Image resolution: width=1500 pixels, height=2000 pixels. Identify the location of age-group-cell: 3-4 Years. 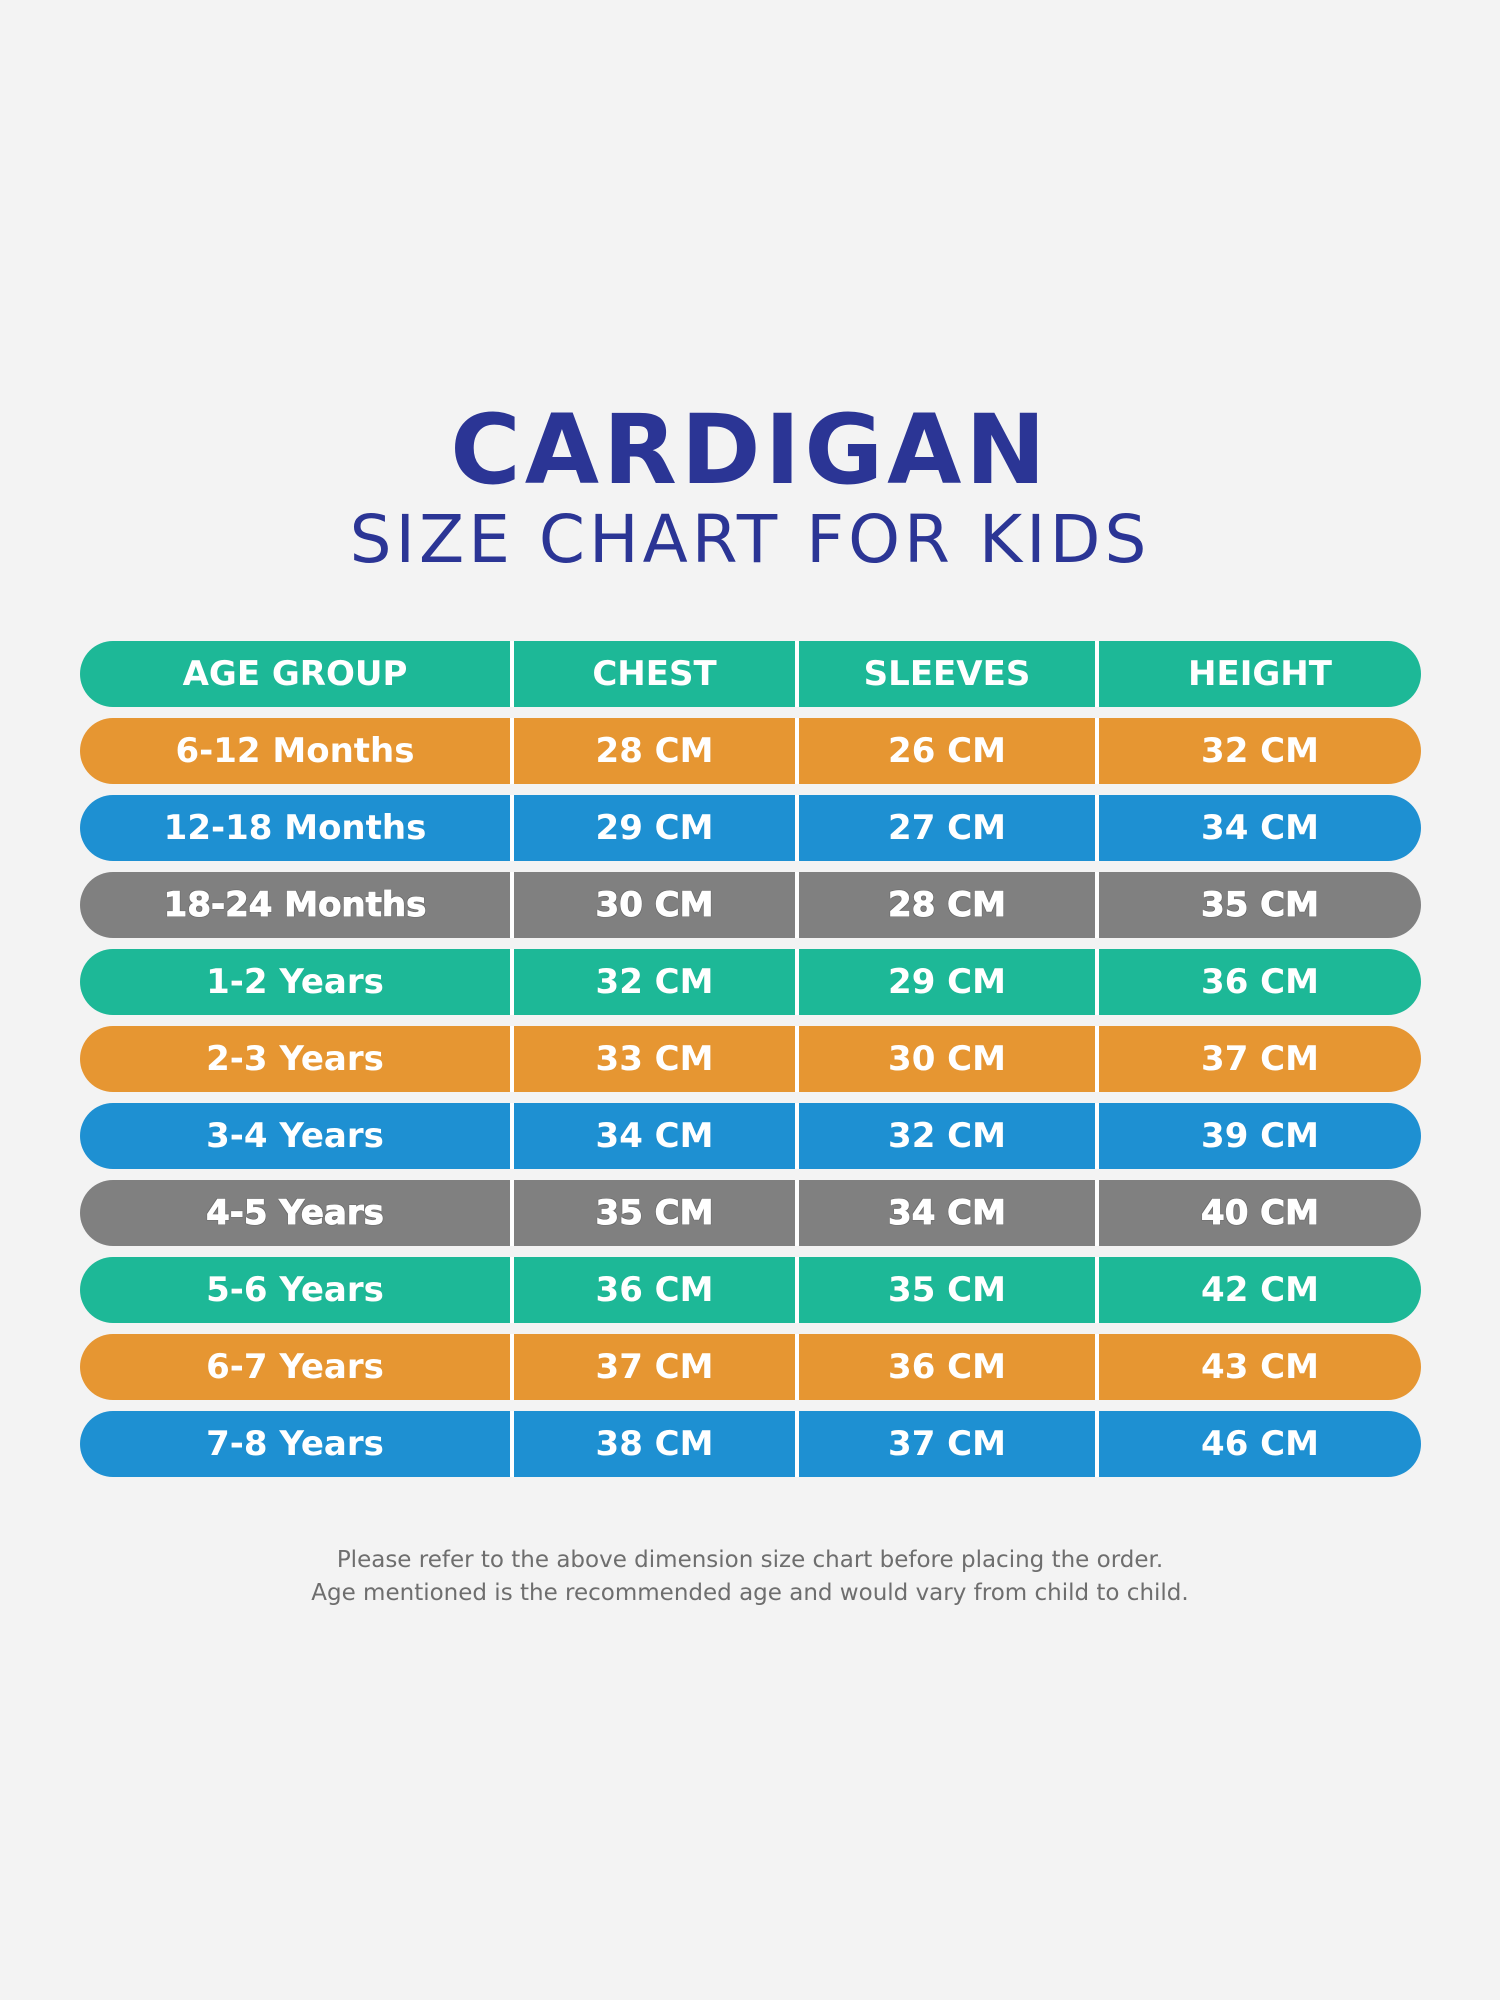
(295, 1136).